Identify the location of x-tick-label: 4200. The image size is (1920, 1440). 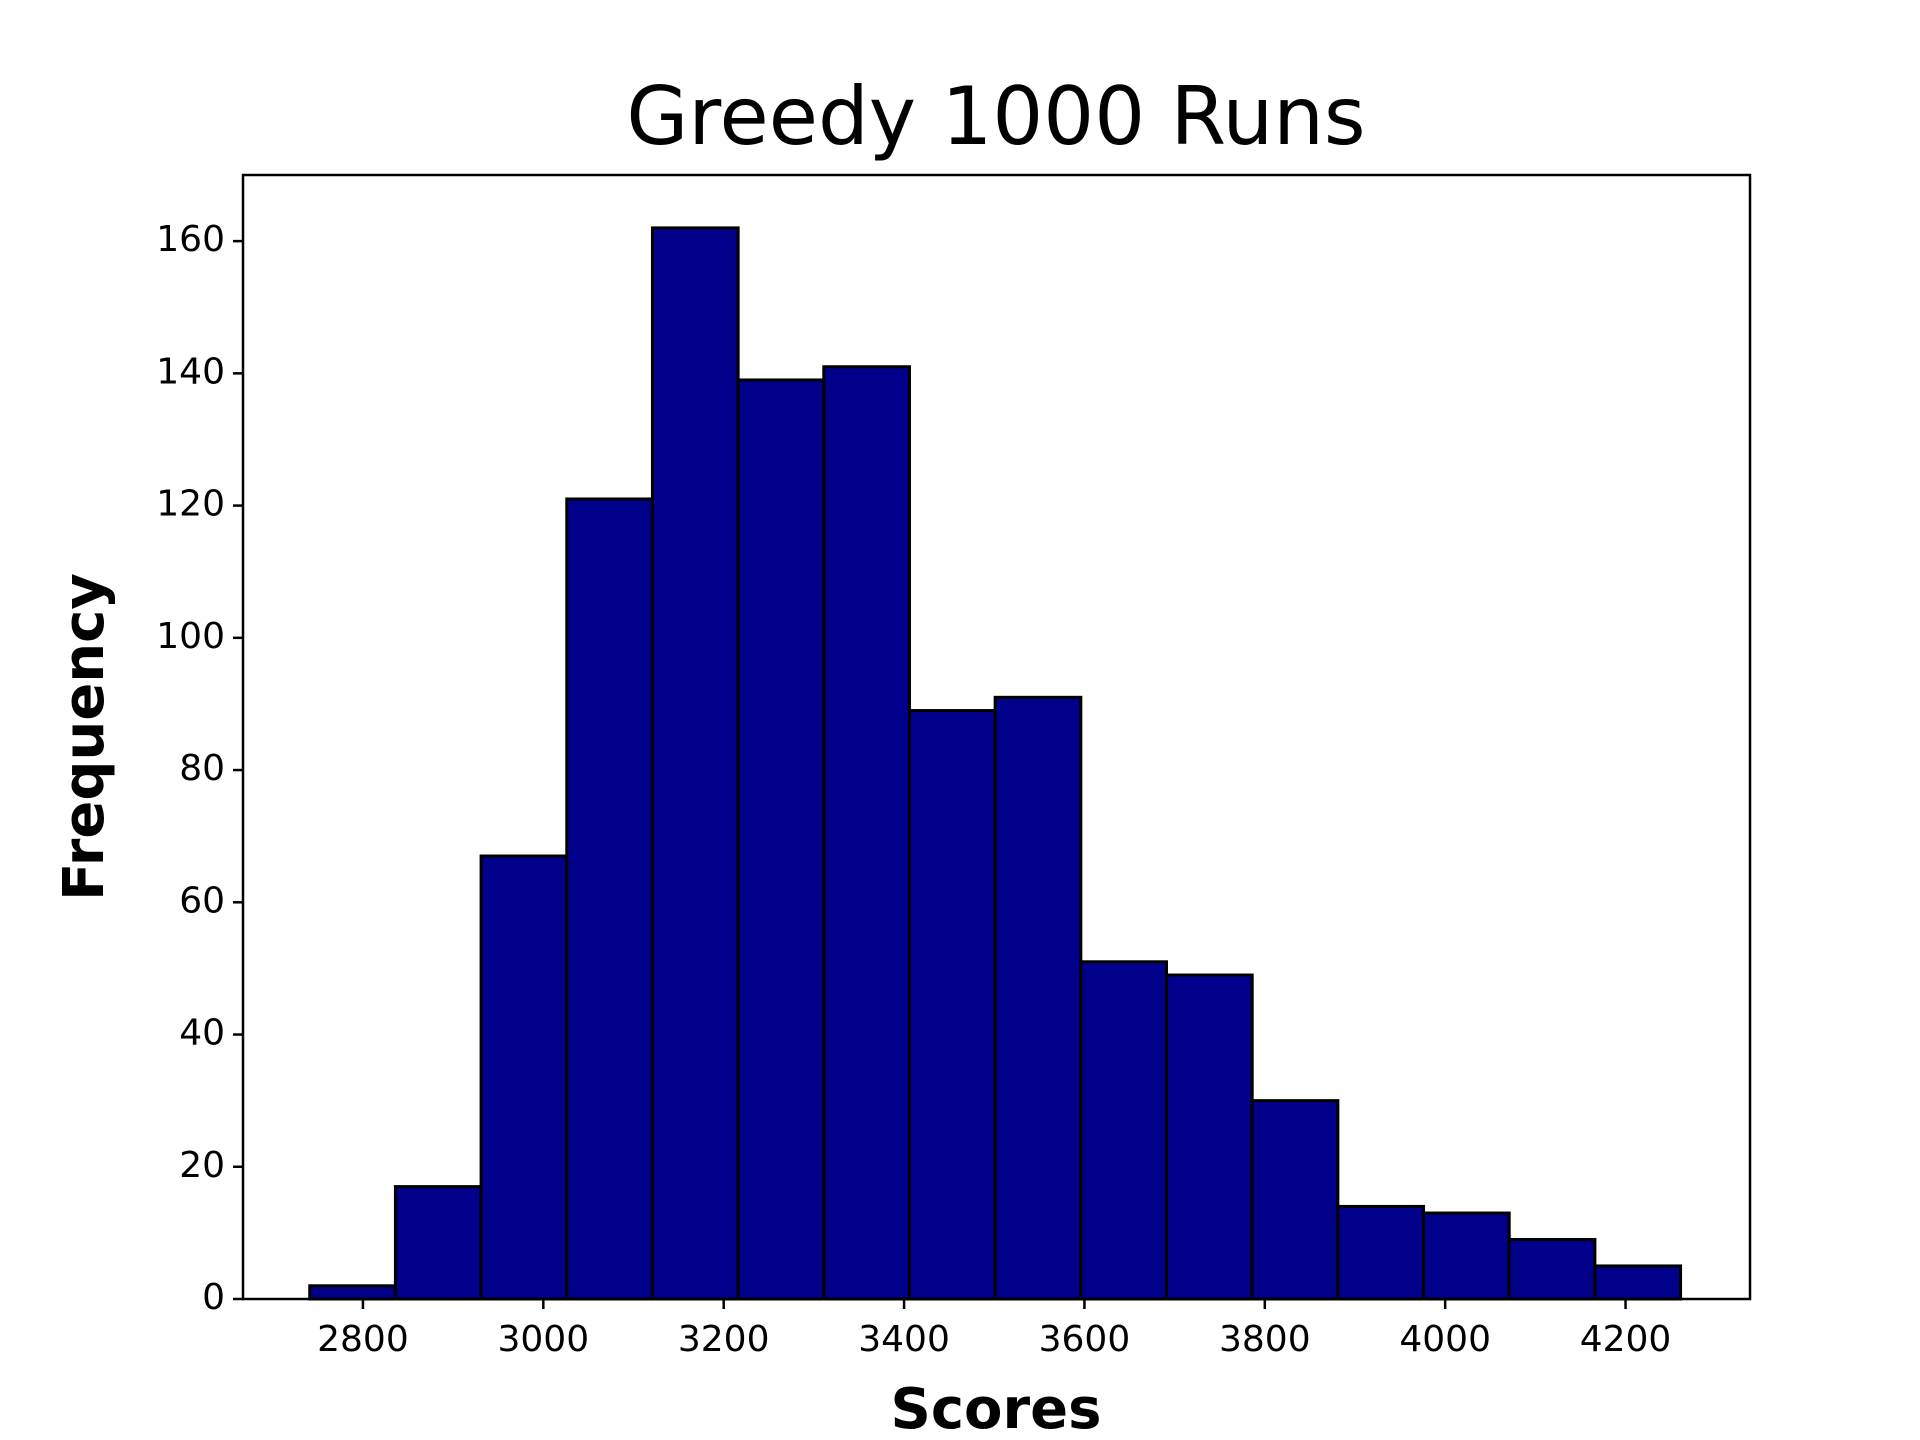
(1626, 1339).